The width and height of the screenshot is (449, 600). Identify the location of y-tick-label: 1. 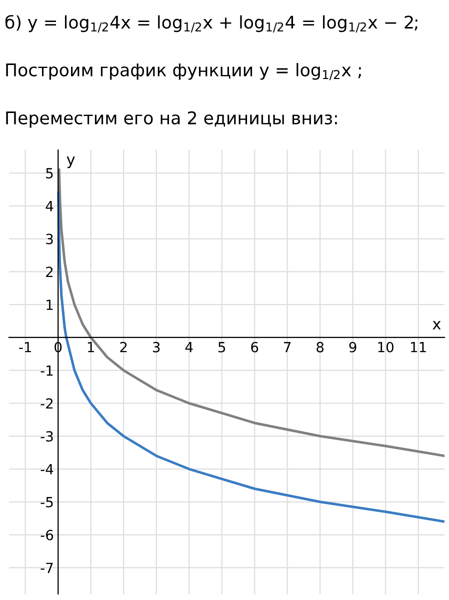
(49, 305).